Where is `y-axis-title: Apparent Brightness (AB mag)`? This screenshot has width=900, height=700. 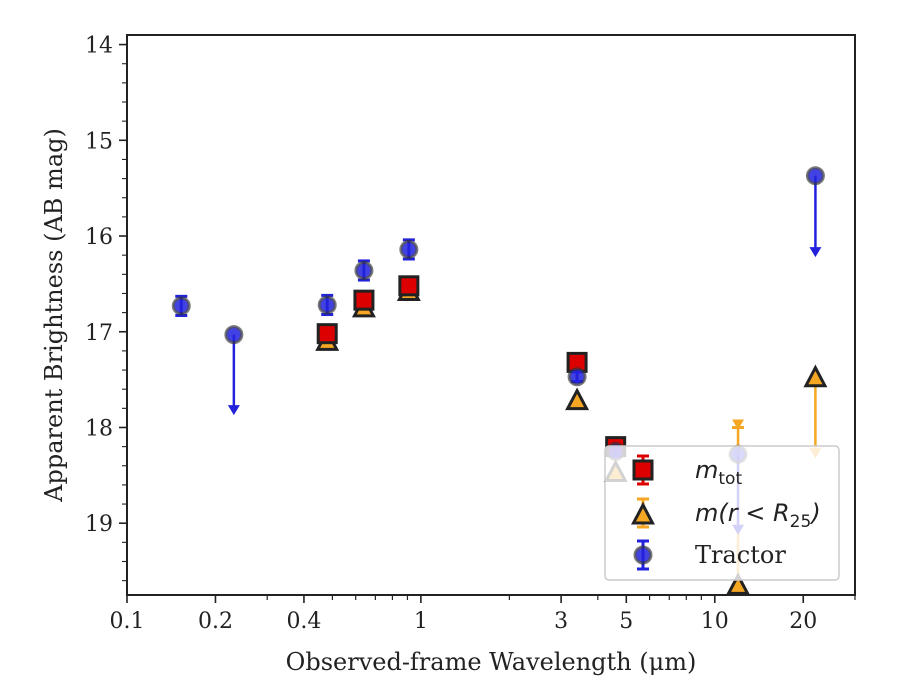
y-axis-title: Apparent Brightness (AB mag) is located at coordinates (54, 315).